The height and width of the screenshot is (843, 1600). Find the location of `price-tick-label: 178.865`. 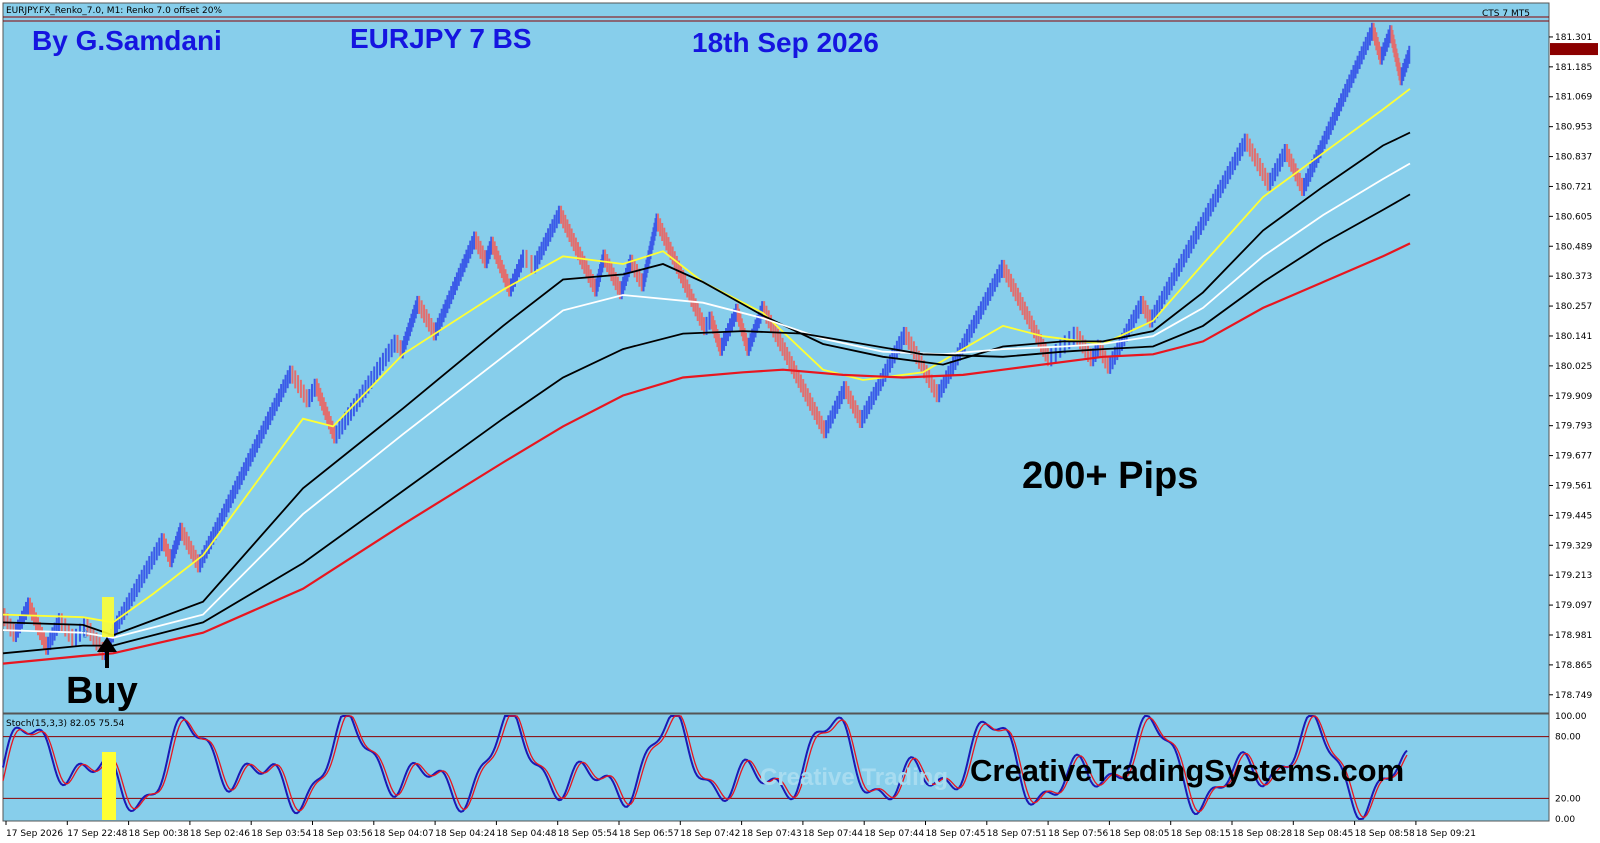

price-tick-label: 178.865 is located at coordinates (1573, 666).